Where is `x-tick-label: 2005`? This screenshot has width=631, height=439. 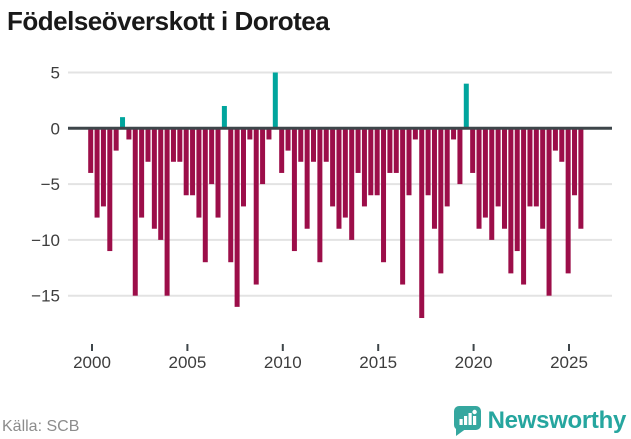
x-tick-label: 2005 is located at coordinates (187, 362).